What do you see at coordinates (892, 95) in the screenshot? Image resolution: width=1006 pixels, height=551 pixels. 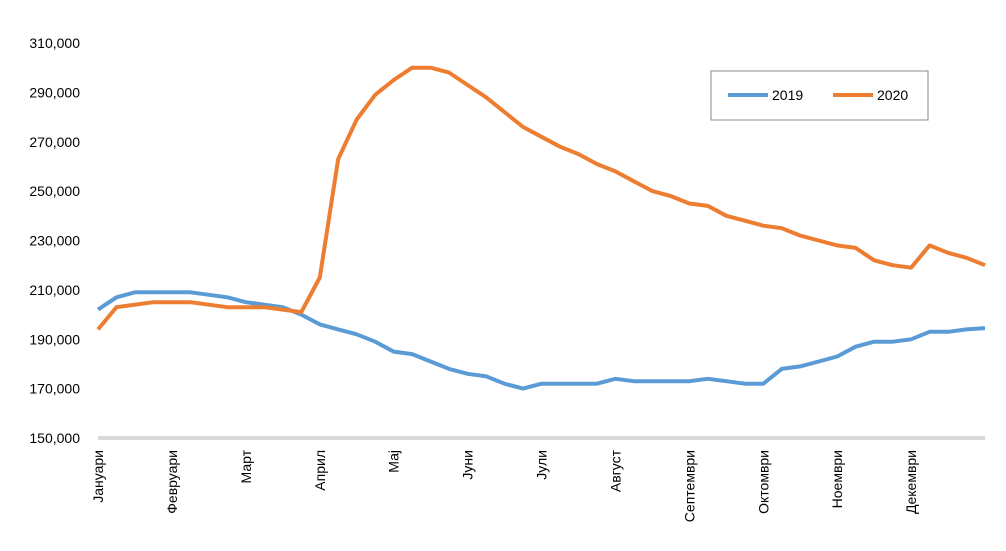 I see `legend-label: 2020` at bounding box center [892, 95].